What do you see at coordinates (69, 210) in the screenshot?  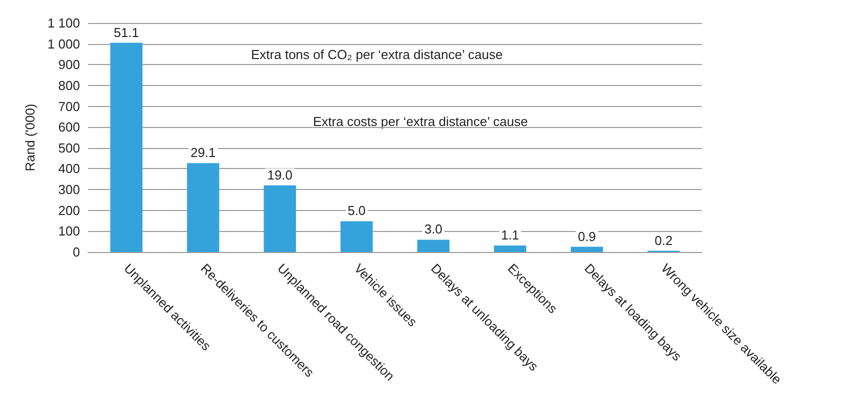 I see `y-tick-label: 200` at bounding box center [69, 210].